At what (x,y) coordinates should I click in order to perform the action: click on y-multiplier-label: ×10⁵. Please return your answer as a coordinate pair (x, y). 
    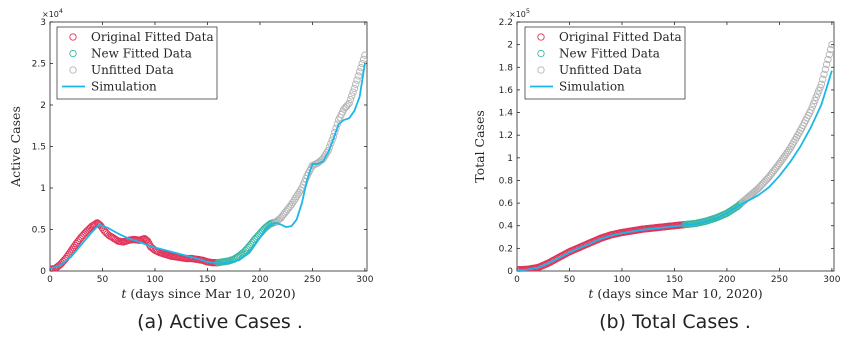
    Looking at the image, I should click on (519, 13).